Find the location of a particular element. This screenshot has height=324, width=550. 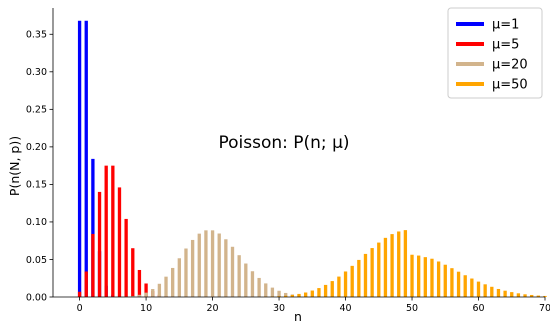

x-tick-label: 40 is located at coordinates (345, 308).